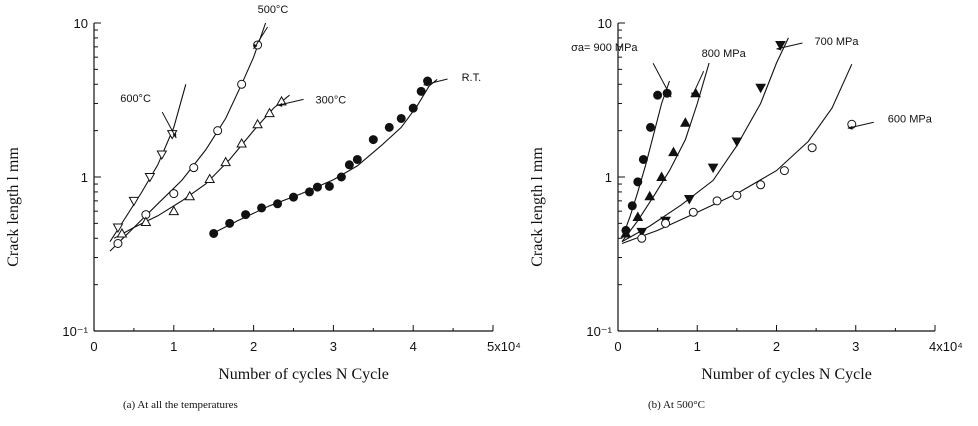 The height and width of the screenshot is (426, 978). I want to click on series-2: 300°C, so click(230, 166).